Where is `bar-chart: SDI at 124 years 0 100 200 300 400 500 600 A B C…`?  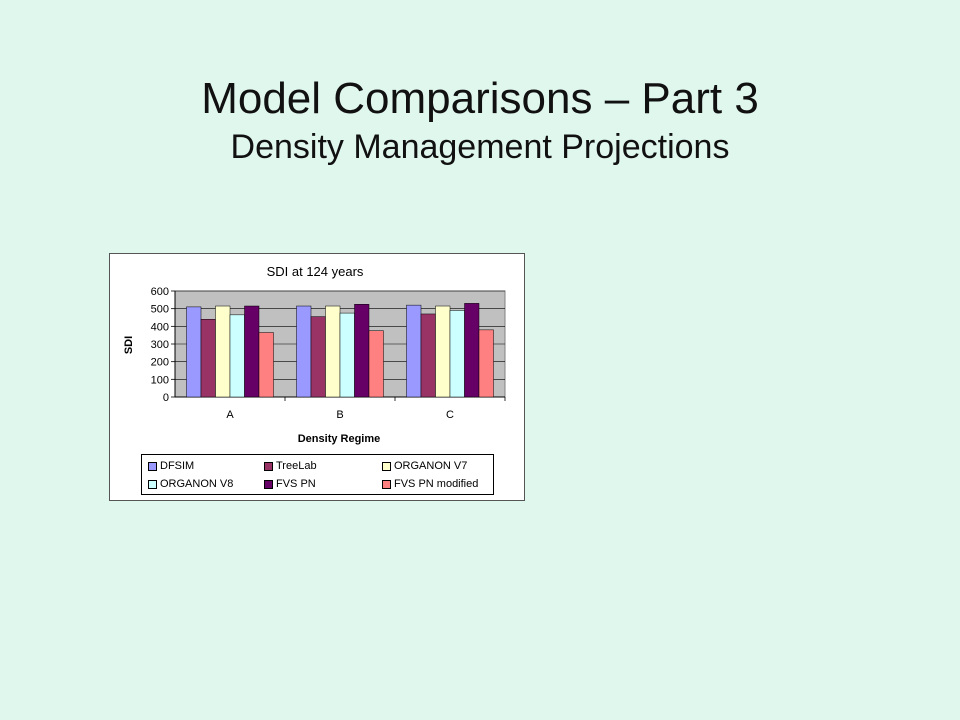 bar-chart: SDI at 124 years 0 100 200 300 400 500 600 A B C… is located at coordinates (314, 354).